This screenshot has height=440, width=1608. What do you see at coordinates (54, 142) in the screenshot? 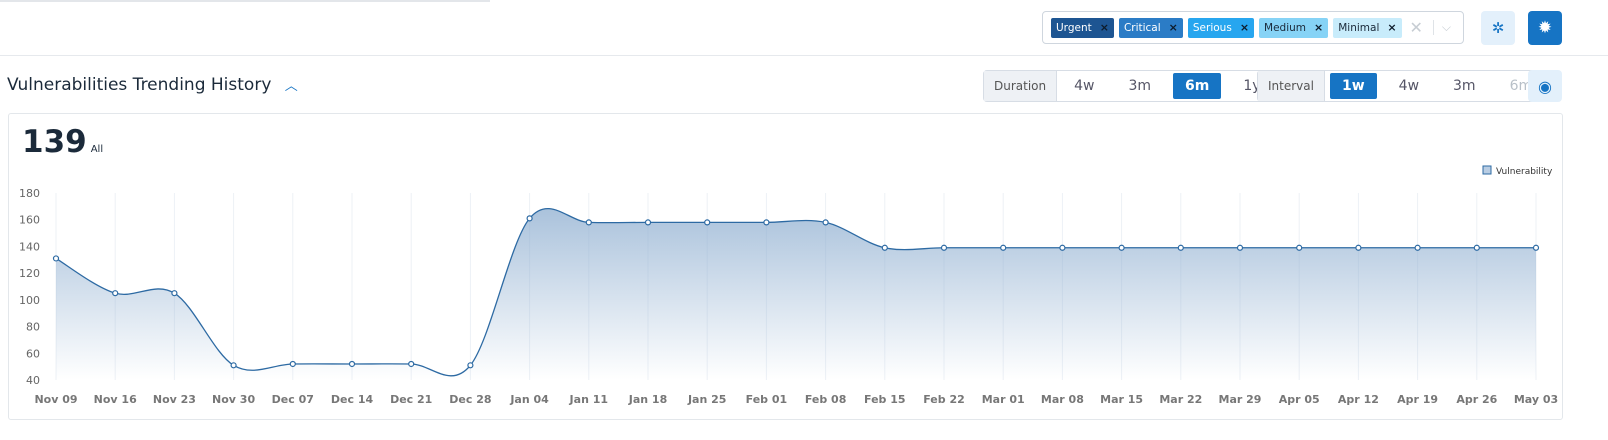
I see `summary-count: 139` at bounding box center [54, 142].